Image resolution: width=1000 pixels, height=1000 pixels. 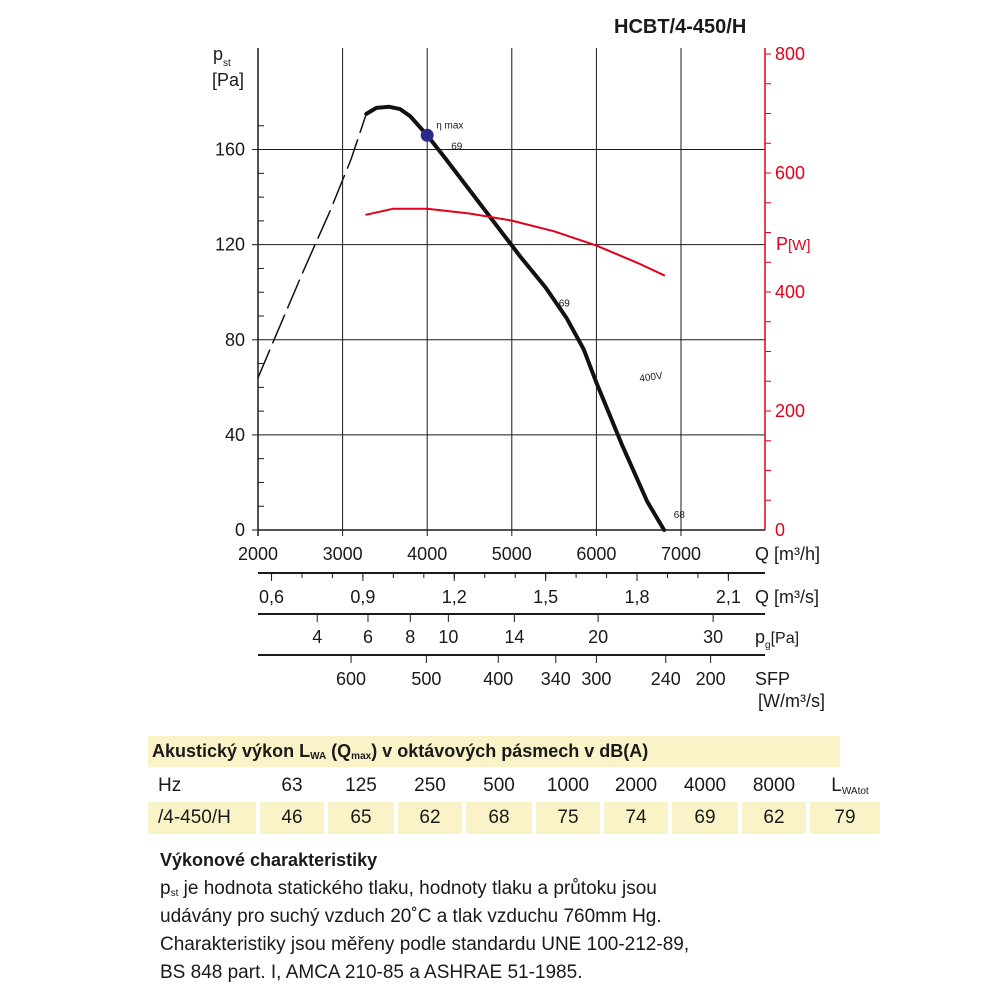 What do you see at coordinates (427, 554) in the screenshot?
I see `x-tick-label: 4000` at bounding box center [427, 554].